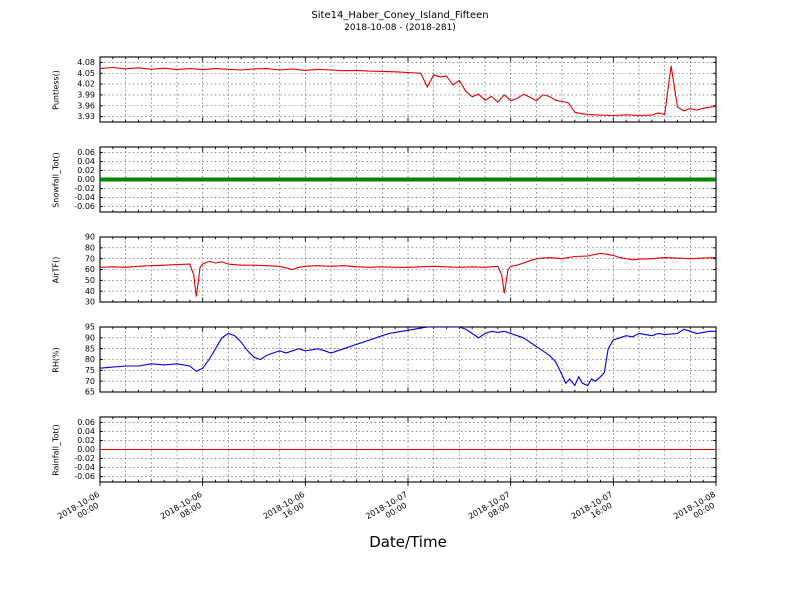 The width and height of the screenshot is (800, 600). Describe the element at coordinates (388, 509) in the screenshot. I see `svg-text: 2018-10-0700:00` at that location.